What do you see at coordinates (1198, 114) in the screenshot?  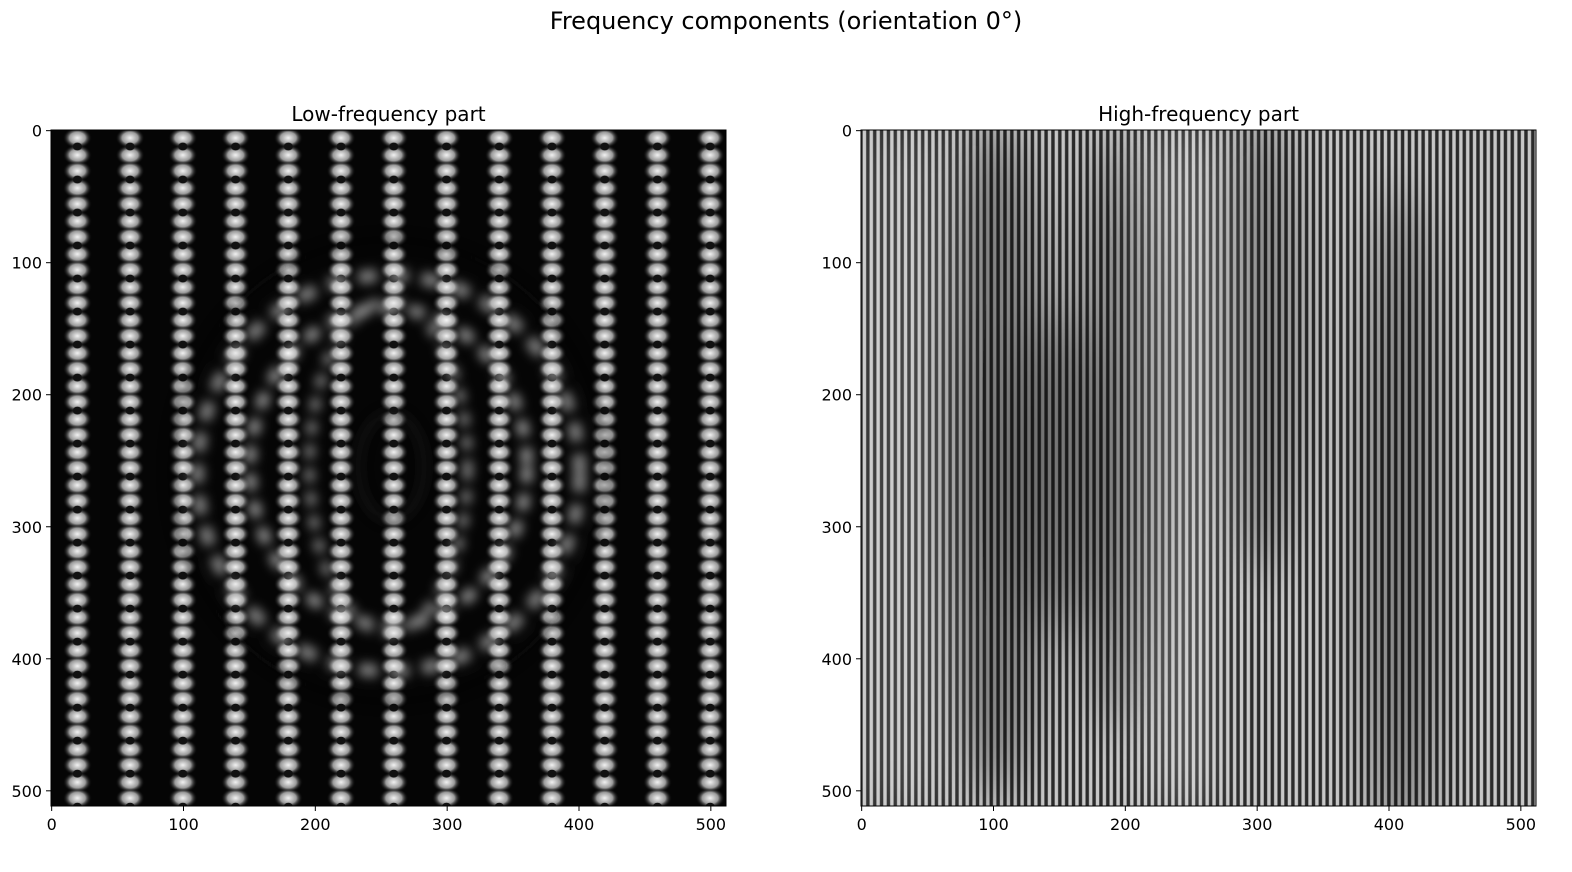 I see `panel-title: High-frequency part` at bounding box center [1198, 114].